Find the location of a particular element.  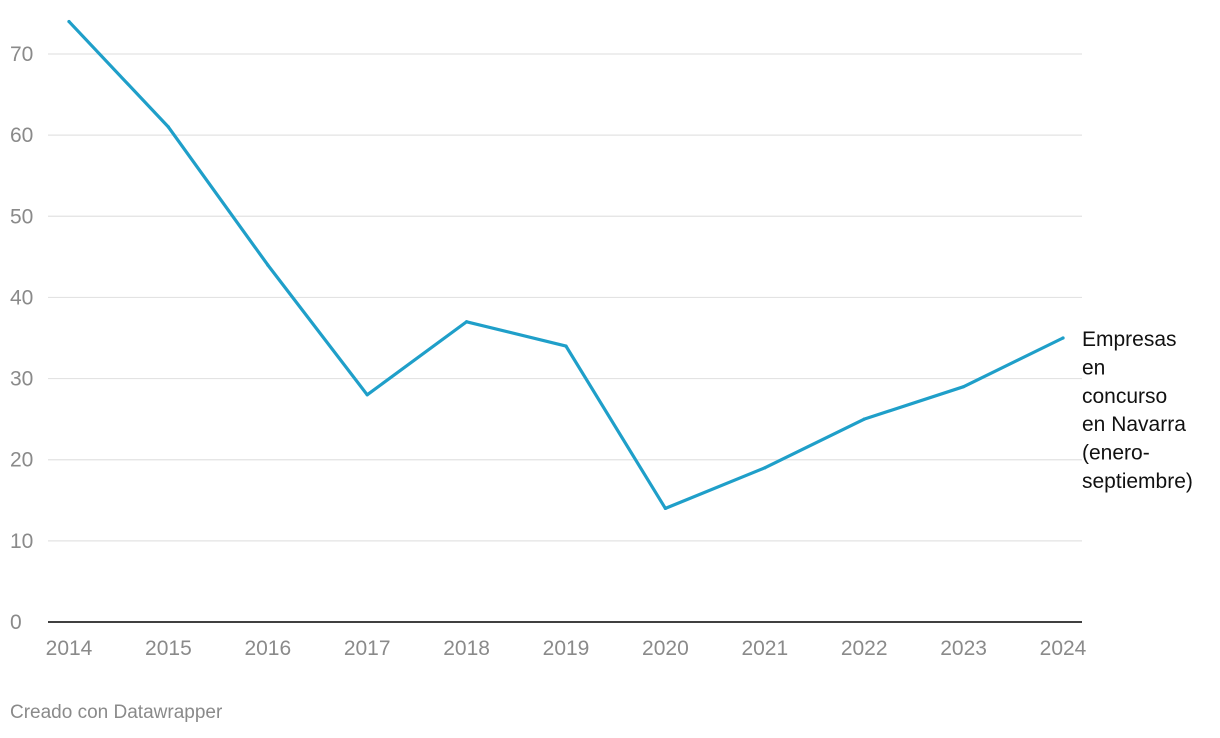

y-tick-label: 50 is located at coordinates (21, 216).